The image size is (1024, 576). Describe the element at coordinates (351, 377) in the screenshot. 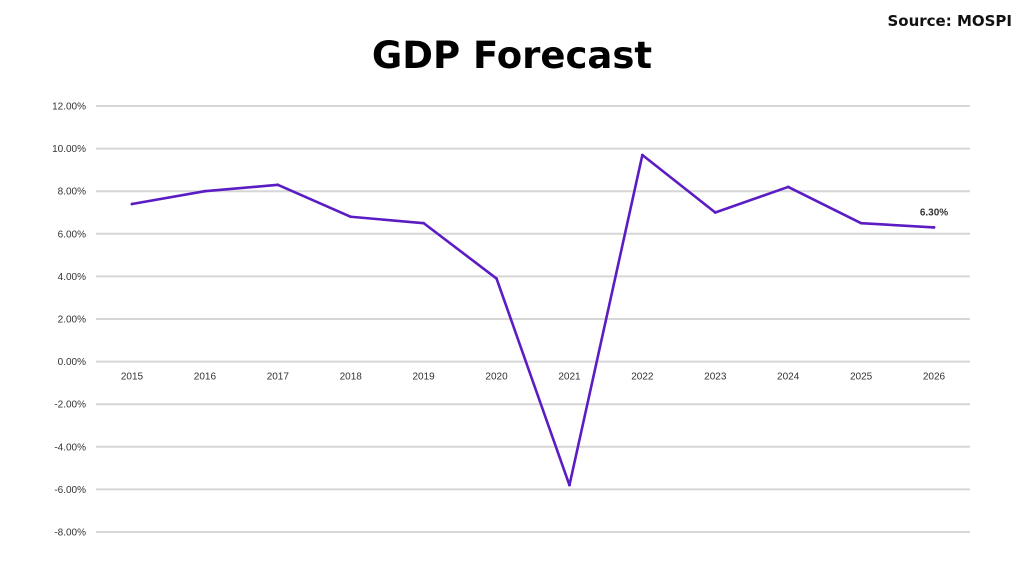

I see `x-tick-label: 2018` at that location.